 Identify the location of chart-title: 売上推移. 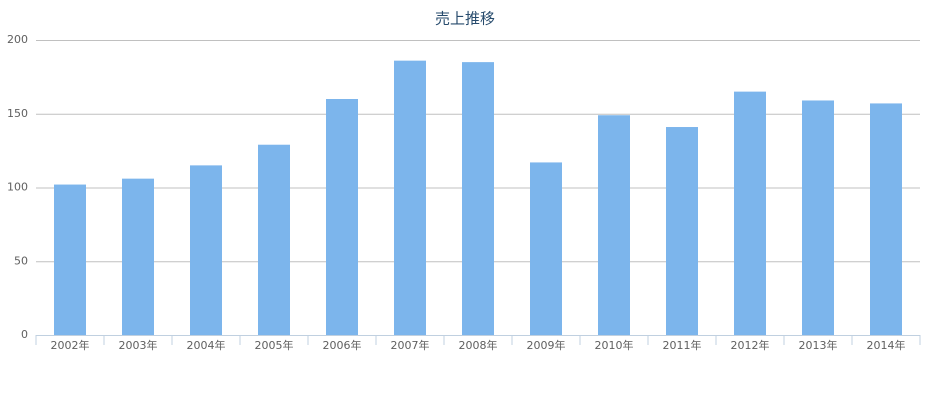
(465, 19).